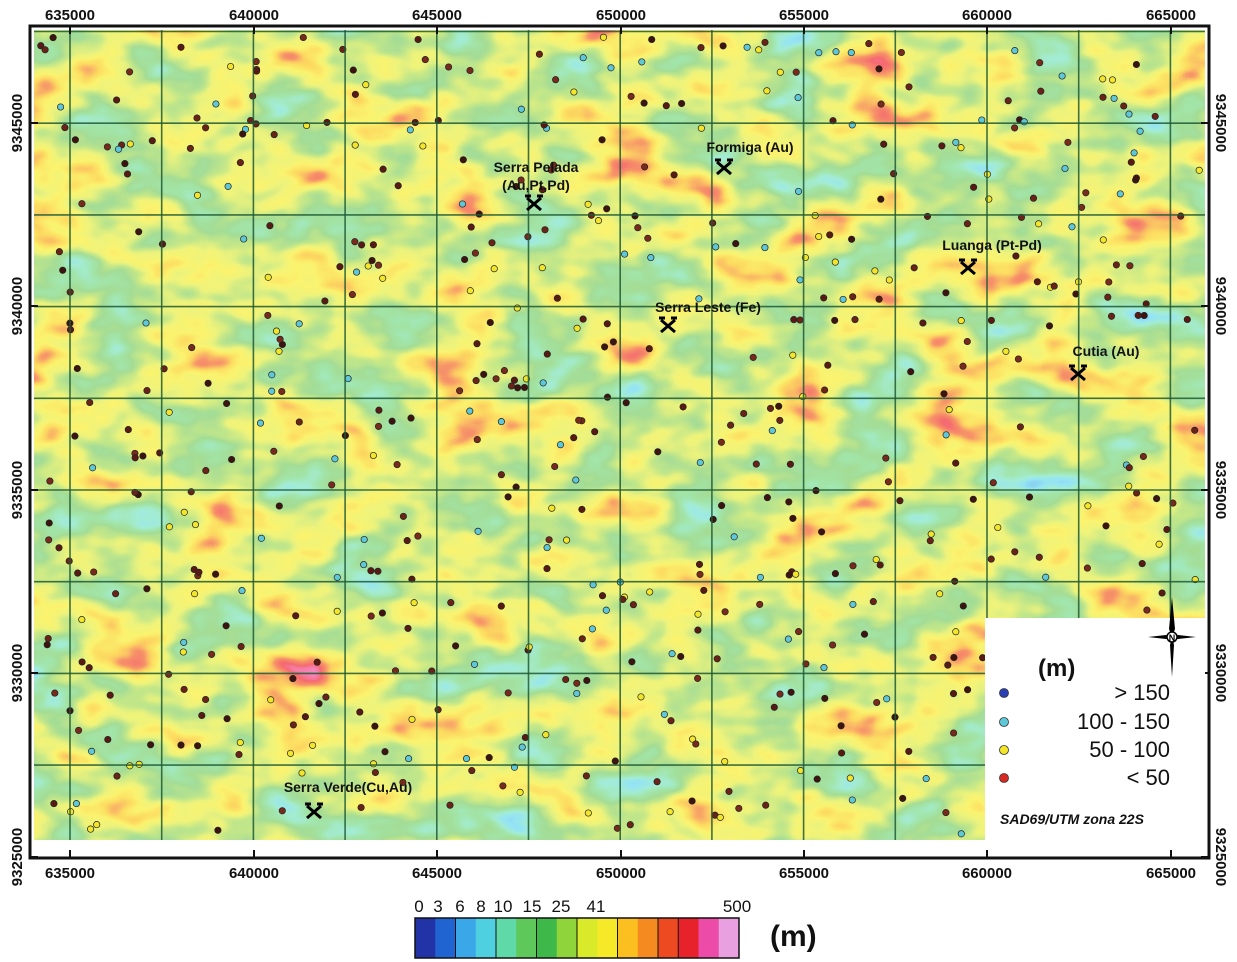  Describe the element at coordinates (1106, 351) in the screenshot. I see `site-label: Cutia (Au)` at that location.